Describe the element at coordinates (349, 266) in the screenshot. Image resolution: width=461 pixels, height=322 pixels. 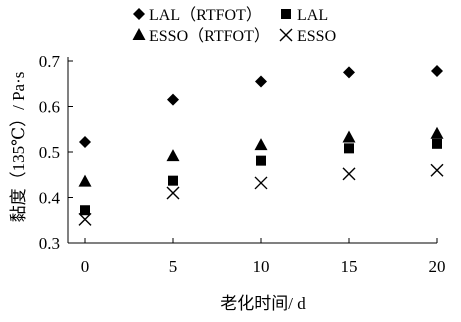
I see `x-tick-label: 15` at that location.